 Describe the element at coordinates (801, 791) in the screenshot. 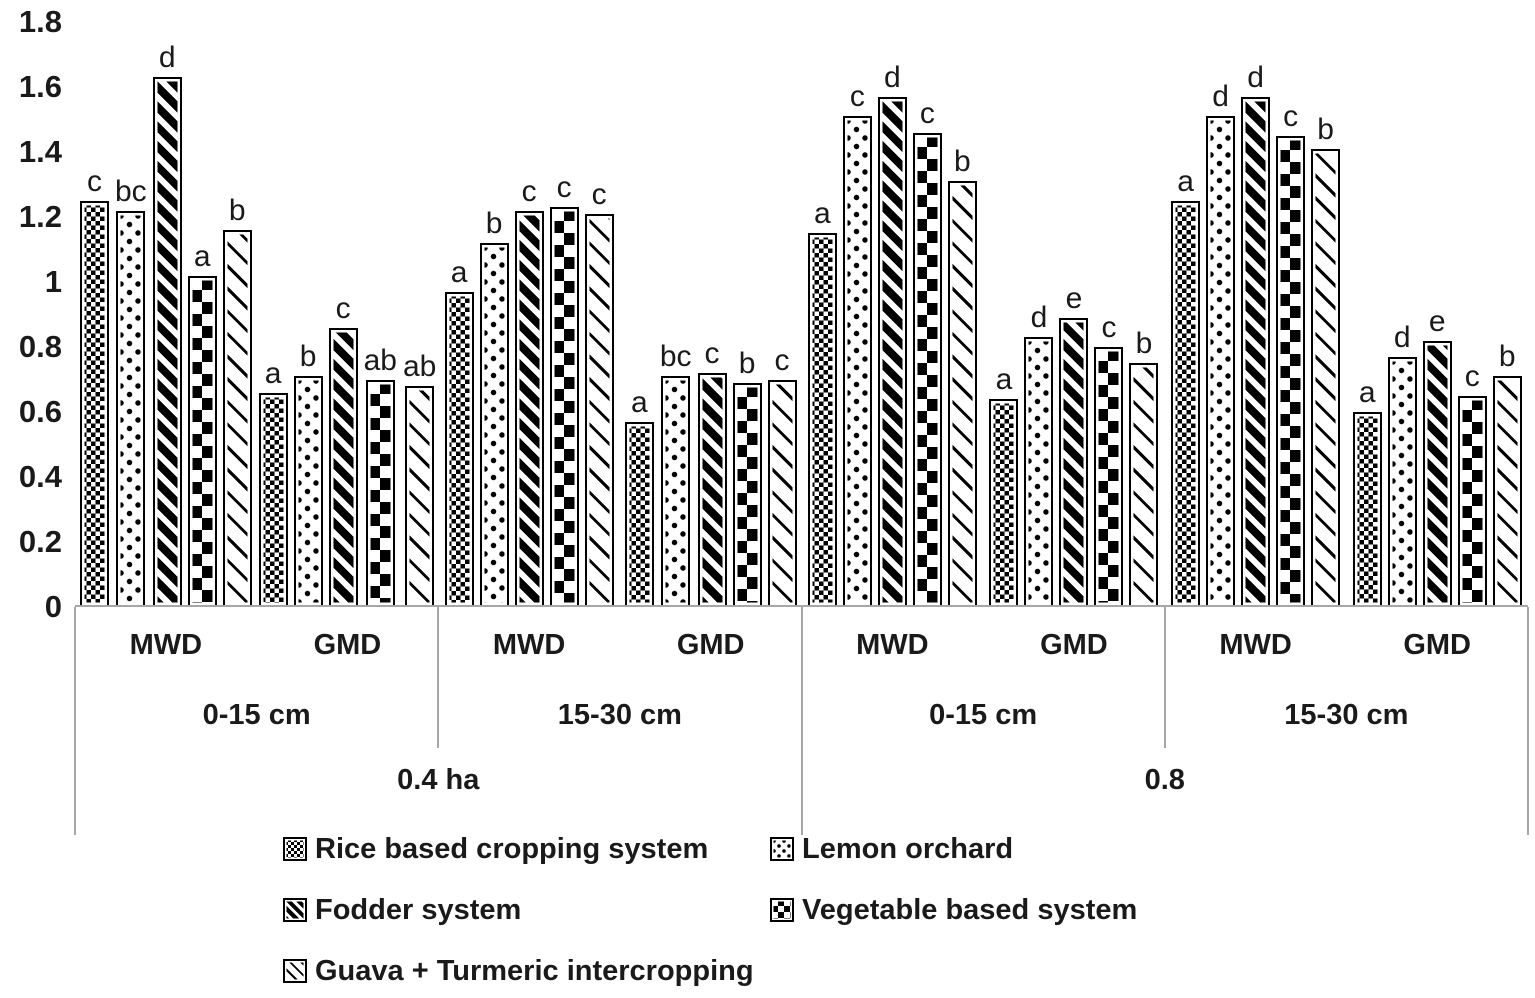

I see `axis-area-row: 0.4 ha 0.8` at that location.